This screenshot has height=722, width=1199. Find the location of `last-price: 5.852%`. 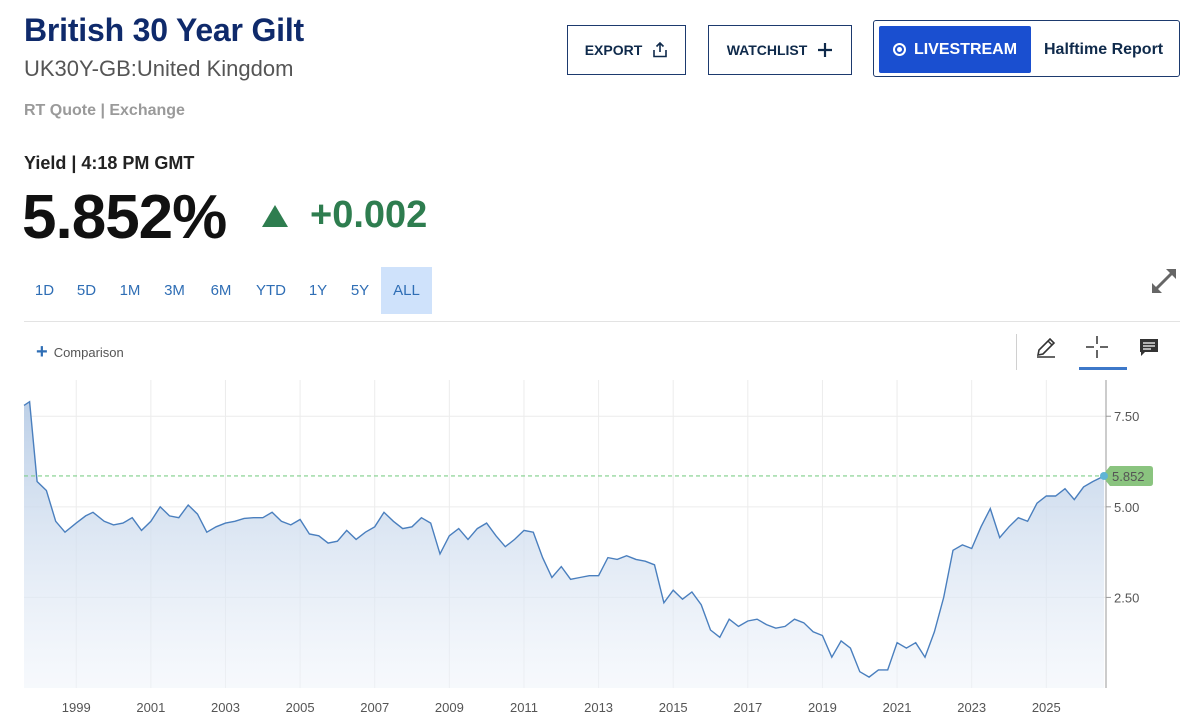

last-price: 5.852% is located at coordinates (124, 217).